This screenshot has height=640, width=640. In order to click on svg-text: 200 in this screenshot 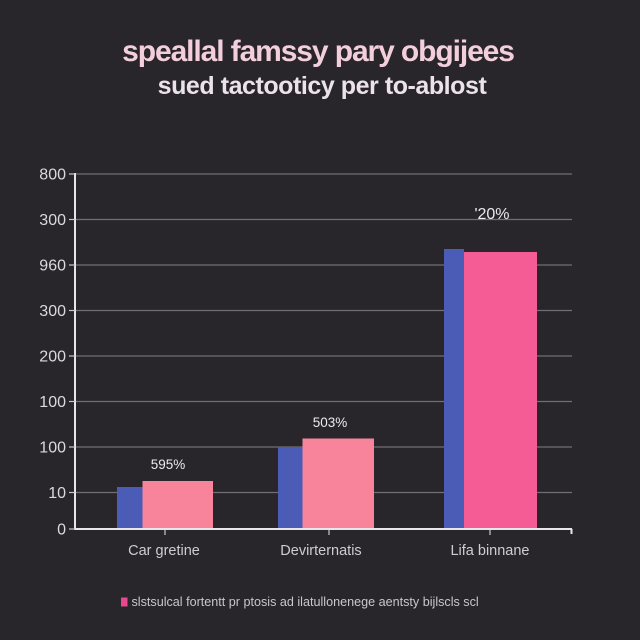, I will do `click(52, 357)`.